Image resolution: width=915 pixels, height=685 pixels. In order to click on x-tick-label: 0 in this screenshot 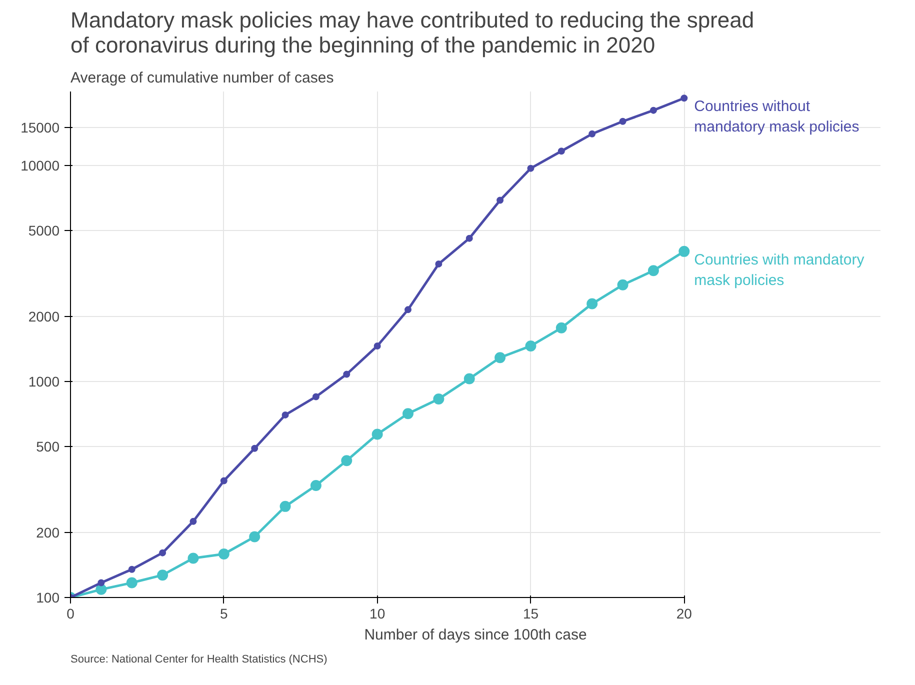, I will do `click(70, 614)`.